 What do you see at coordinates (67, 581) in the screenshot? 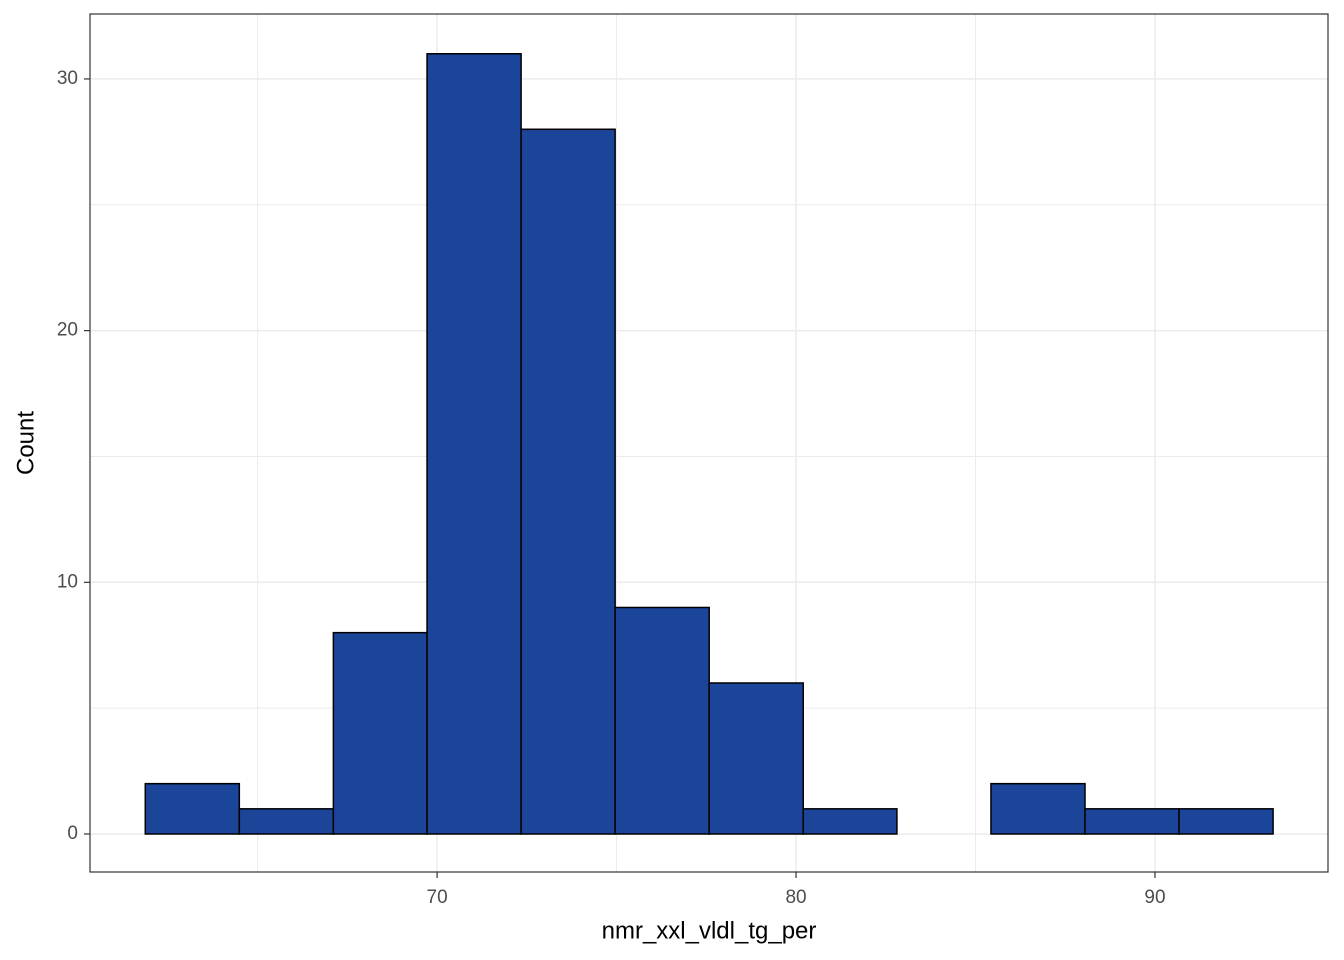
I see `y-tick-label: 10` at bounding box center [67, 581].